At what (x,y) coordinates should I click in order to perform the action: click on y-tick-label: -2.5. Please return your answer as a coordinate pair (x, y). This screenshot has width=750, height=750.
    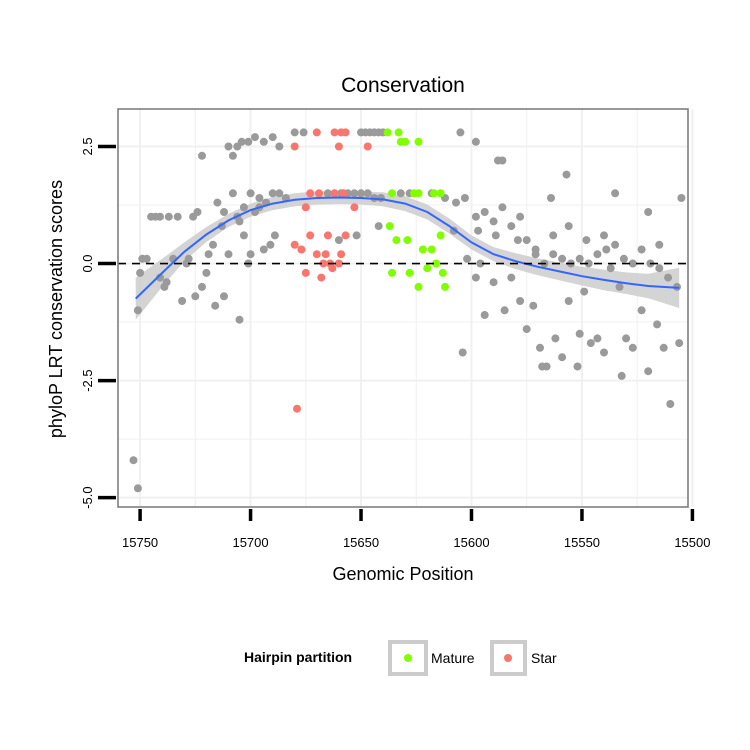
    Looking at the image, I should click on (87, 380).